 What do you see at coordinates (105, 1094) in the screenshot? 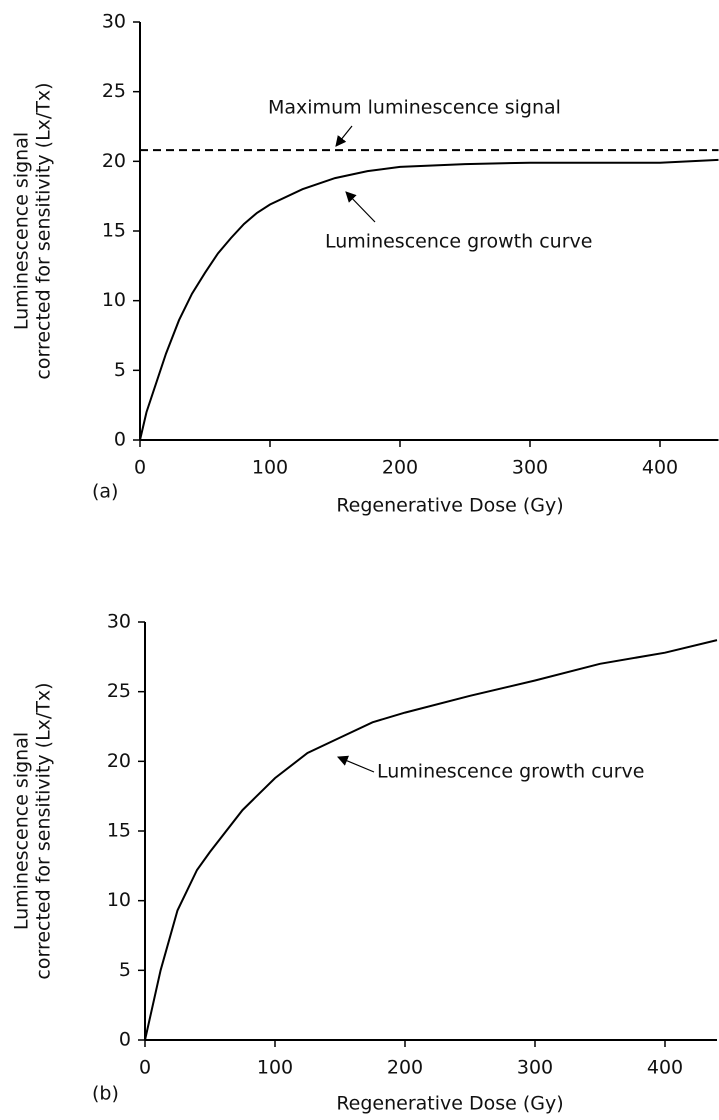
I see `panel-label: (b)` at bounding box center [105, 1094].